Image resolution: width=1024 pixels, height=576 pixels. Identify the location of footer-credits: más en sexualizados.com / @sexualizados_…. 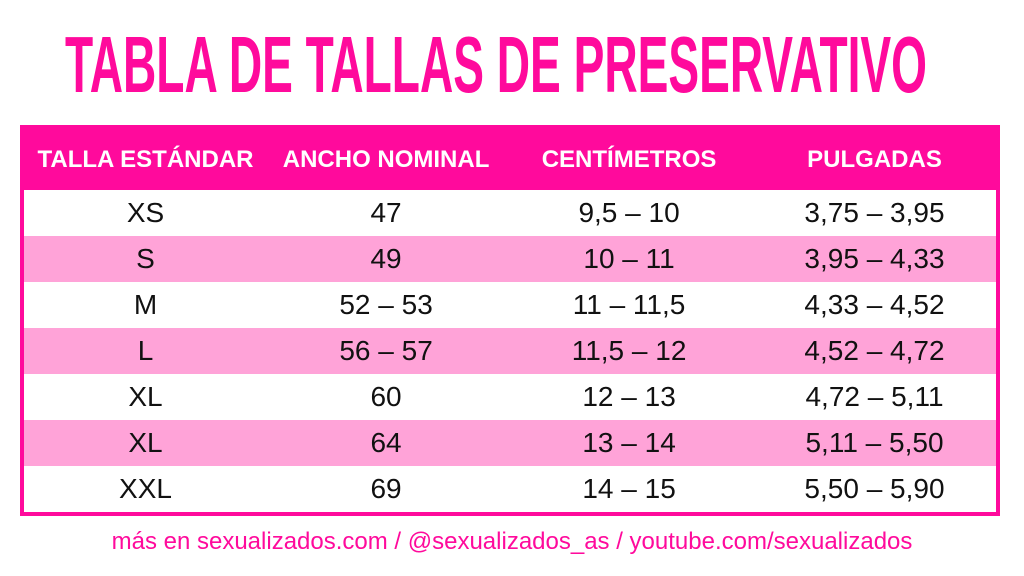
(512, 541).